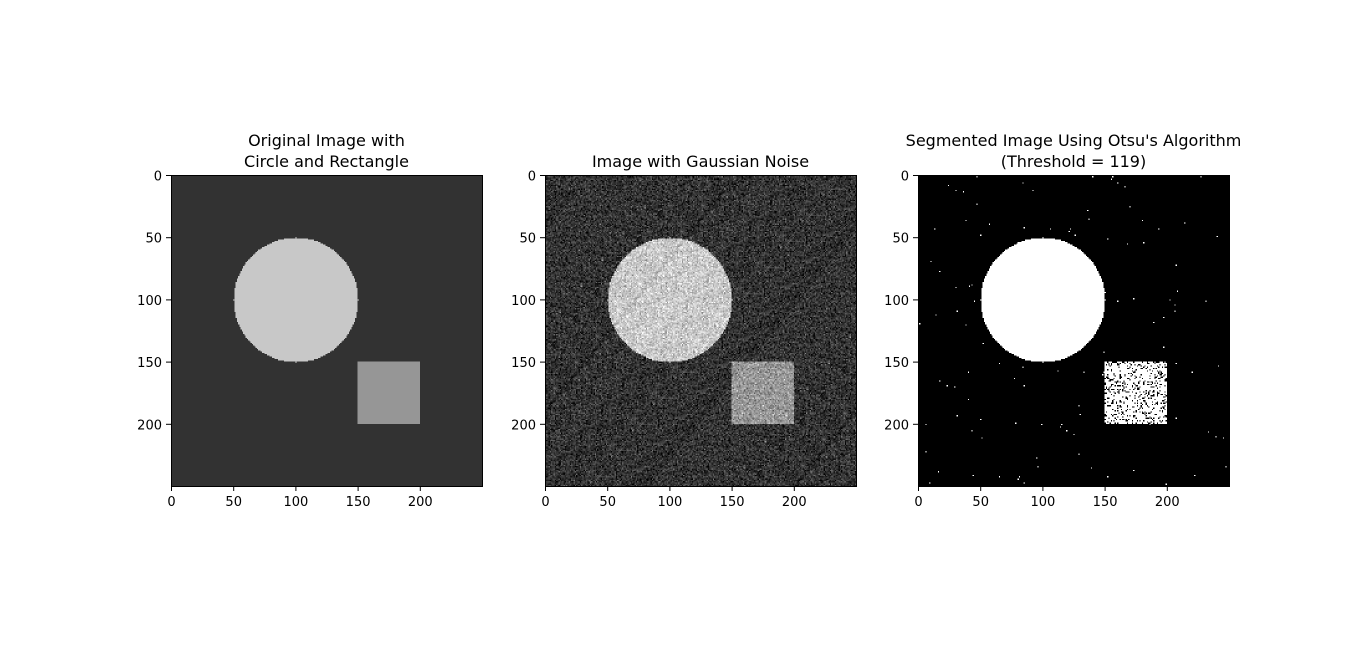  Describe the element at coordinates (1073, 161) in the screenshot. I see `panel-title-line: (Threshold = 119)` at that location.